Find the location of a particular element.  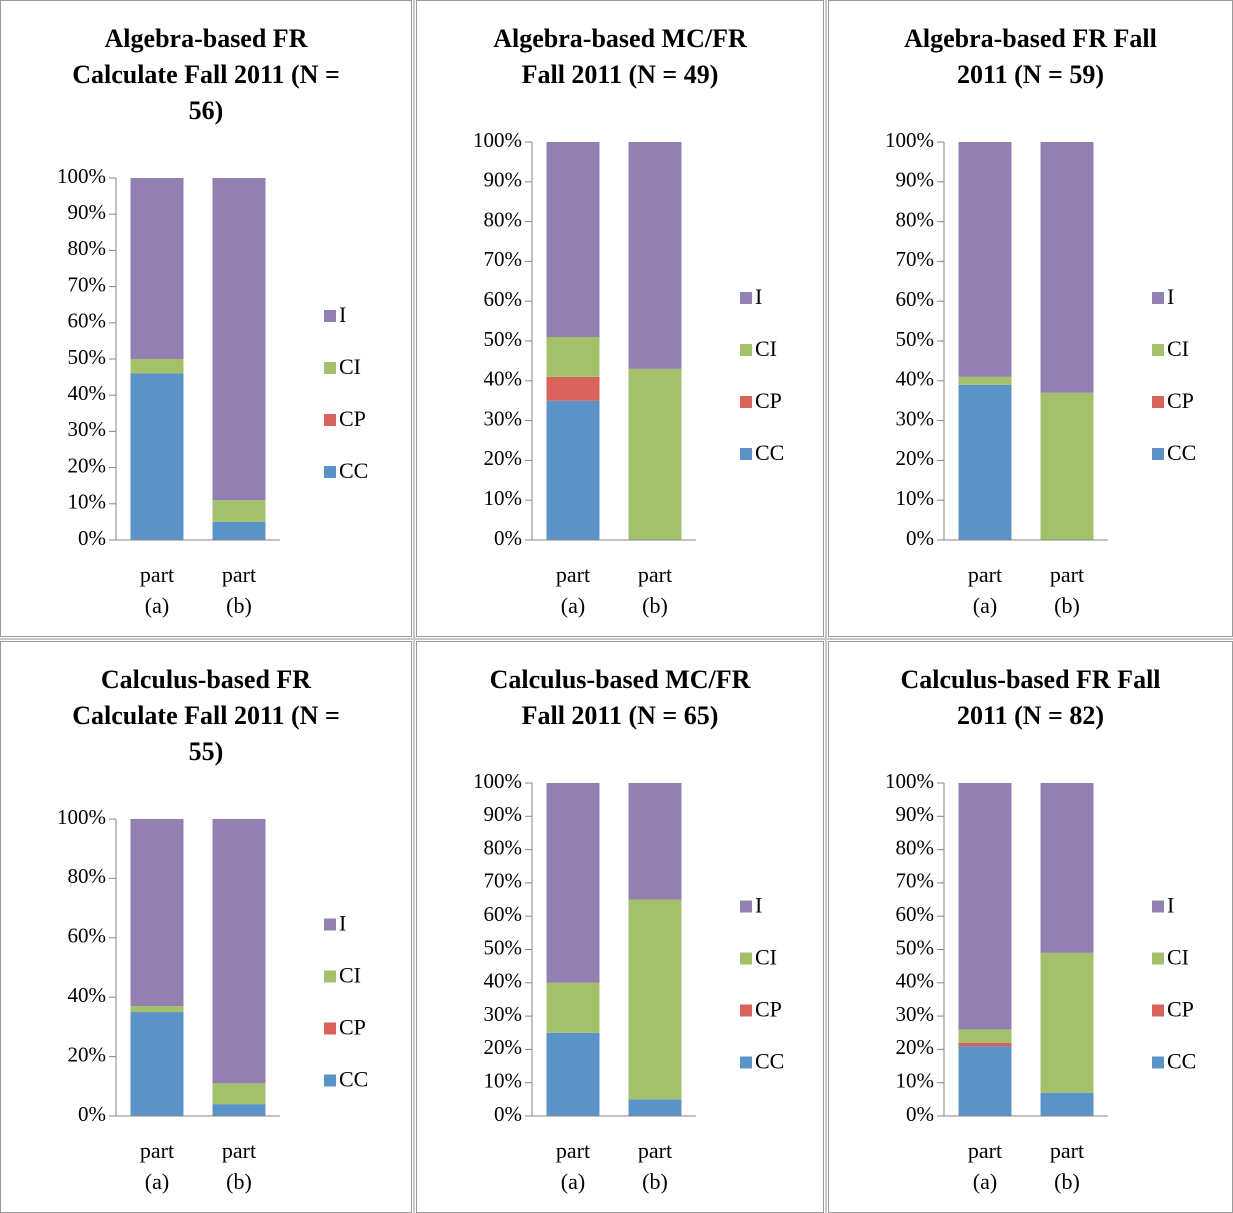

chart-title: Algebra-based FR Fall 2011 (N = 59) is located at coordinates (1030, 56).